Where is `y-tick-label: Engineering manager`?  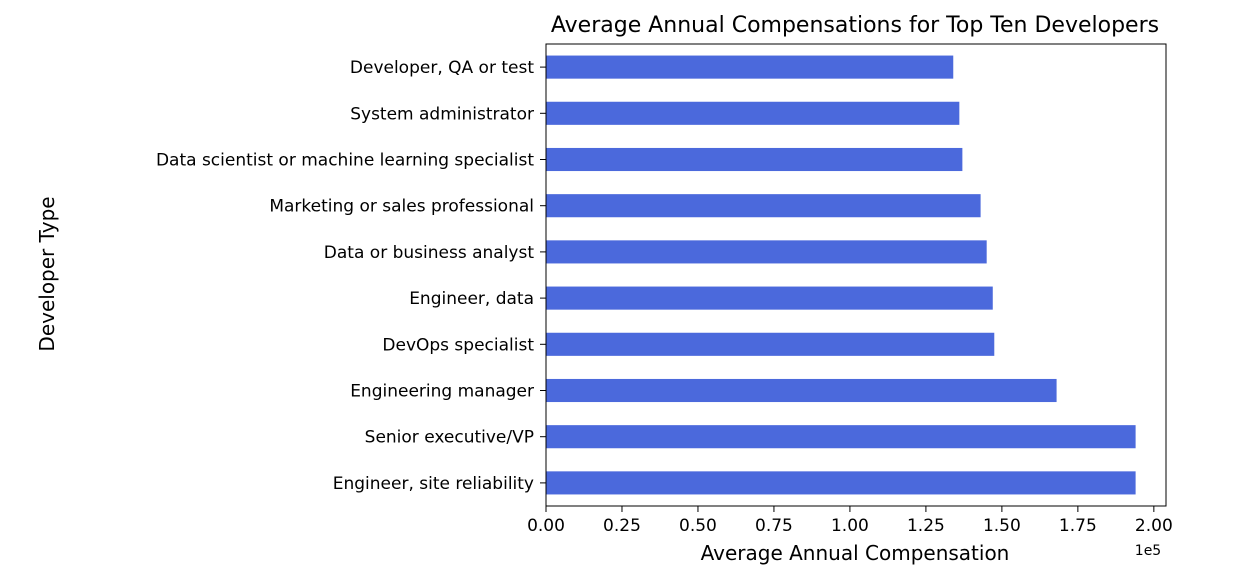
y-tick-label: Engineering manager is located at coordinates (442, 392).